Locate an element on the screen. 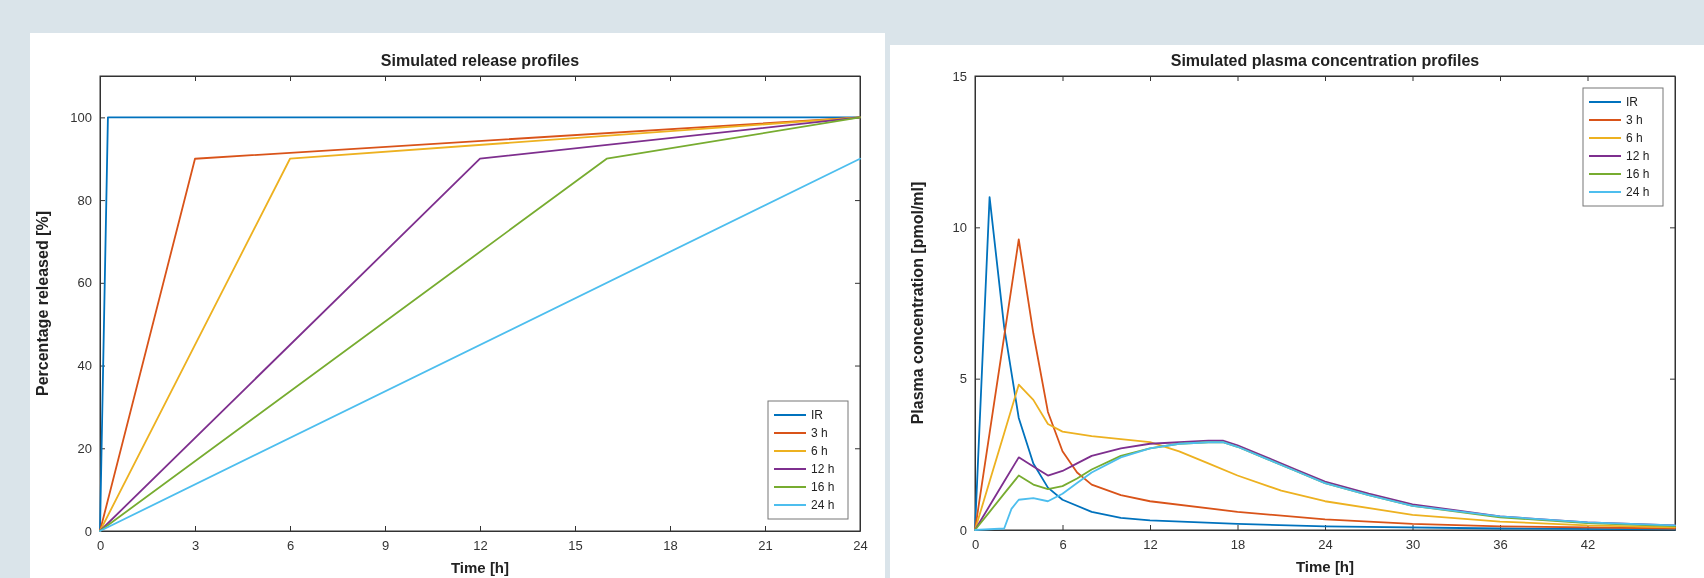 Image resolution: width=1704 pixels, height=578 pixels. y-tick-label: 80 is located at coordinates (84, 200).